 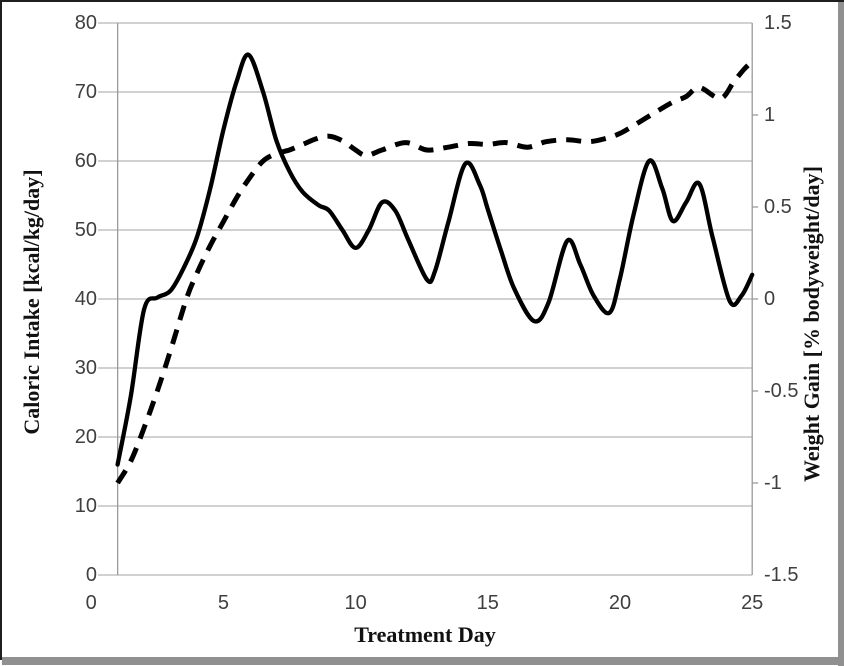 I want to click on left-axis-tick-label: 30, so click(x=85, y=368).